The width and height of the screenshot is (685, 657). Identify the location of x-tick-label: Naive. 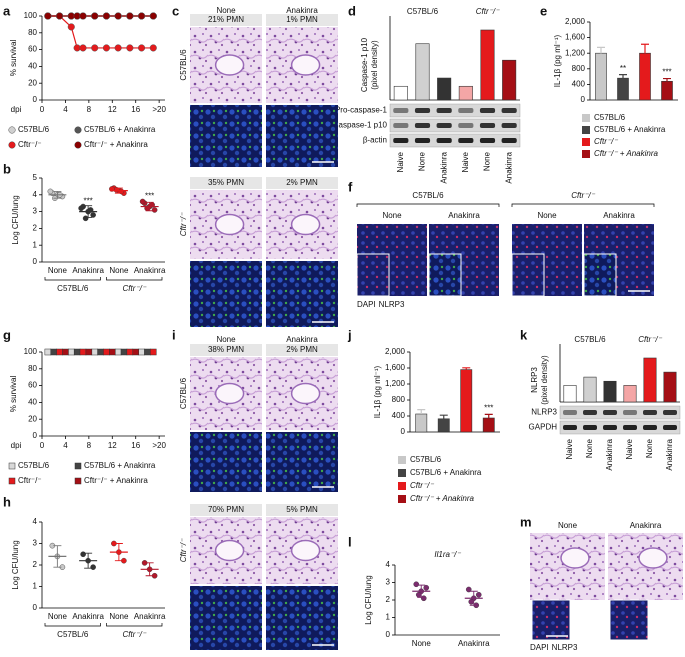
(569, 448).